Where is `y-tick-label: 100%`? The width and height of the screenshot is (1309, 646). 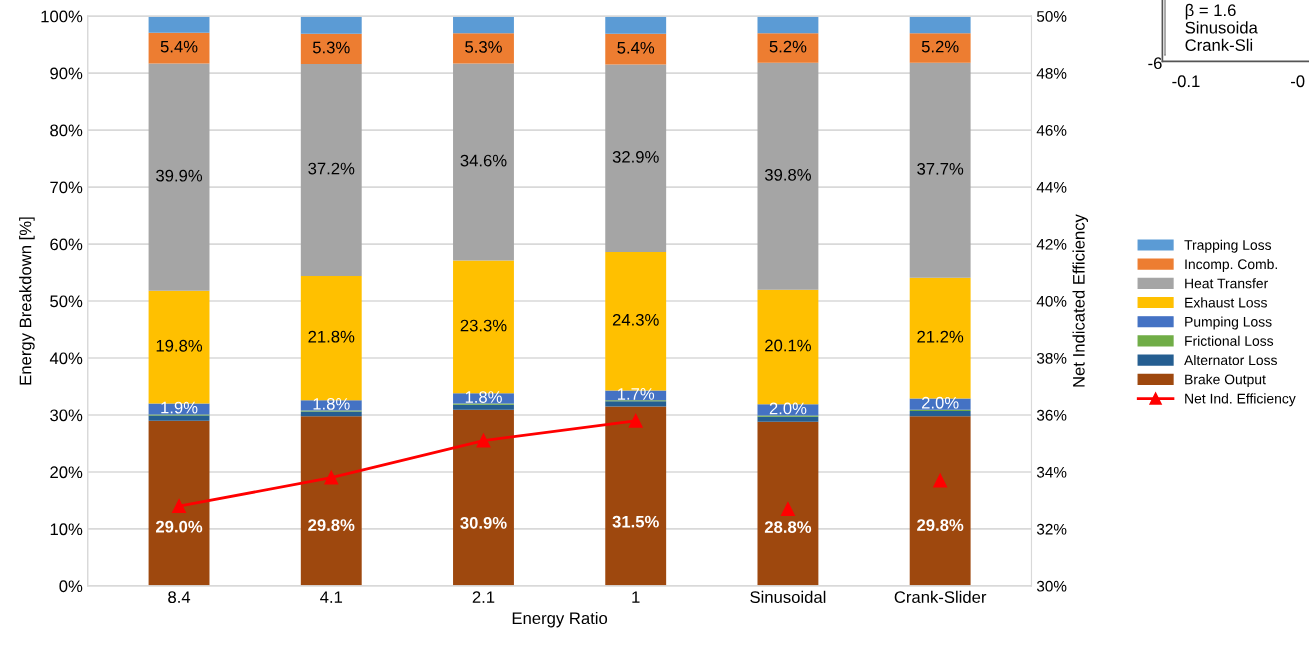
y-tick-label: 100% is located at coordinates (62, 16).